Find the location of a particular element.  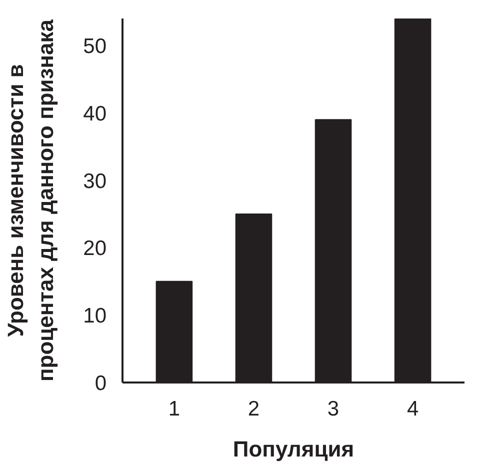

y-tick-label: 20 is located at coordinates (94, 248).